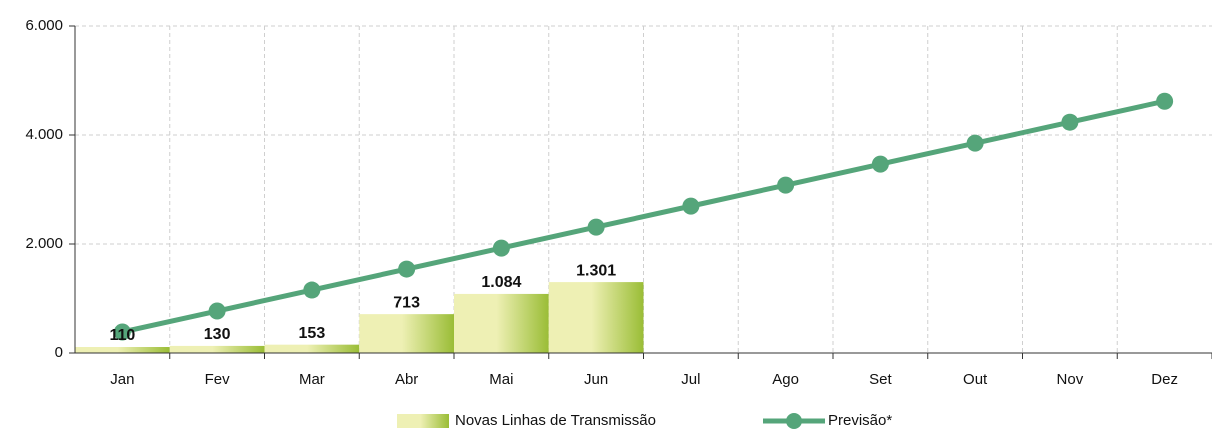  What do you see at coordinates (555, 420) in the screenshot?
I see `legend-label: Novas Linhas de Transmissão` at bounding box center [555, 420].